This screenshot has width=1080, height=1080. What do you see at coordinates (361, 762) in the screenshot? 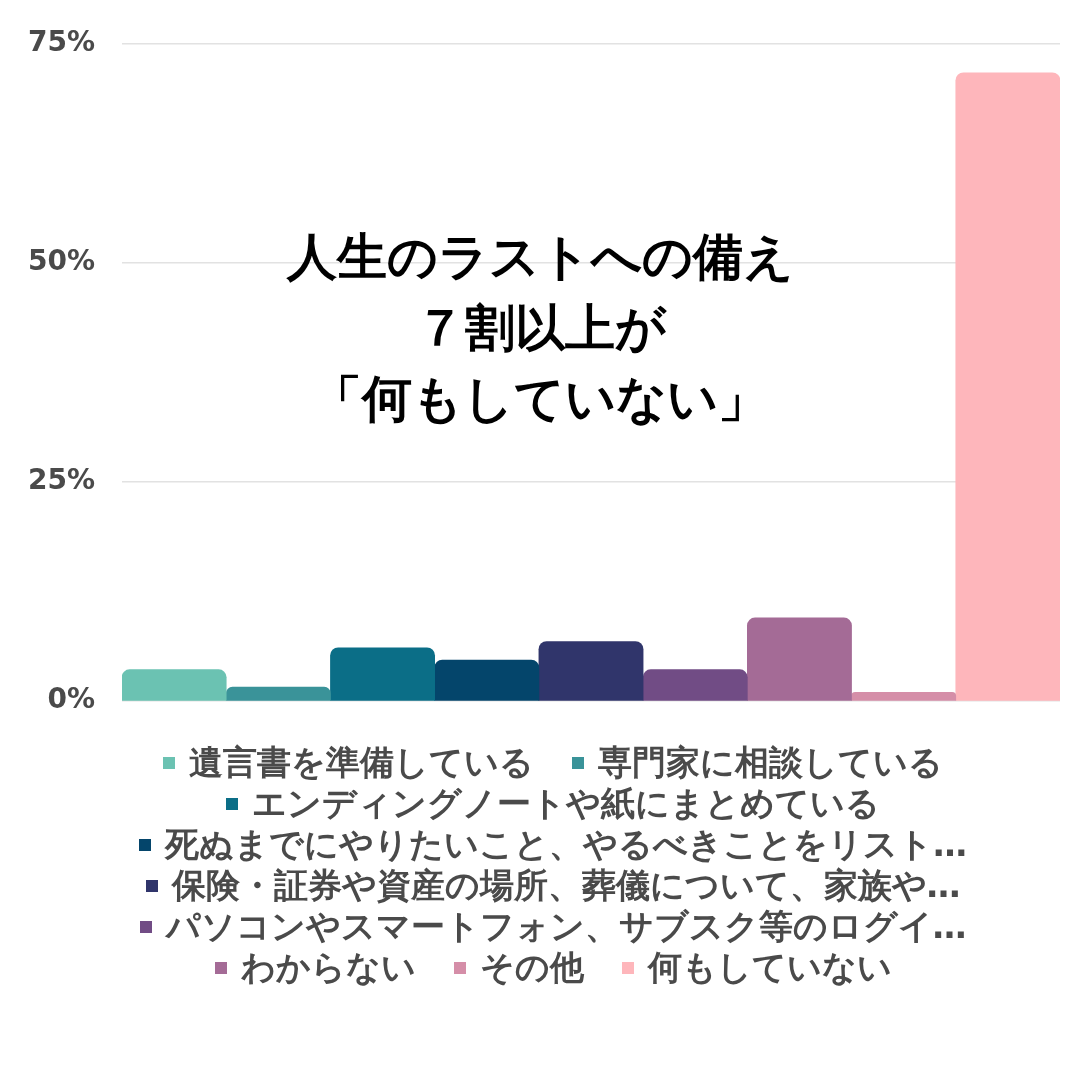
I see `legend-label: 遺言書を準備している` at bounding box center [361, 762].